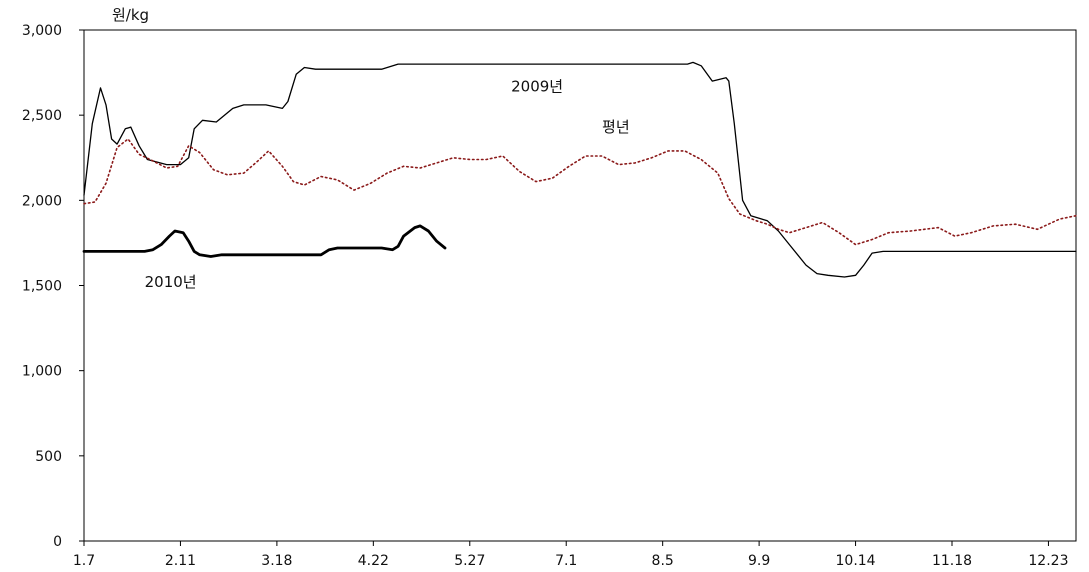 This screenshot has width=1089, height=572. What do you see at coordinates (48, 457) in the screenshot?
I see `y-tick-label: 500` at bounding box center [48, 457].